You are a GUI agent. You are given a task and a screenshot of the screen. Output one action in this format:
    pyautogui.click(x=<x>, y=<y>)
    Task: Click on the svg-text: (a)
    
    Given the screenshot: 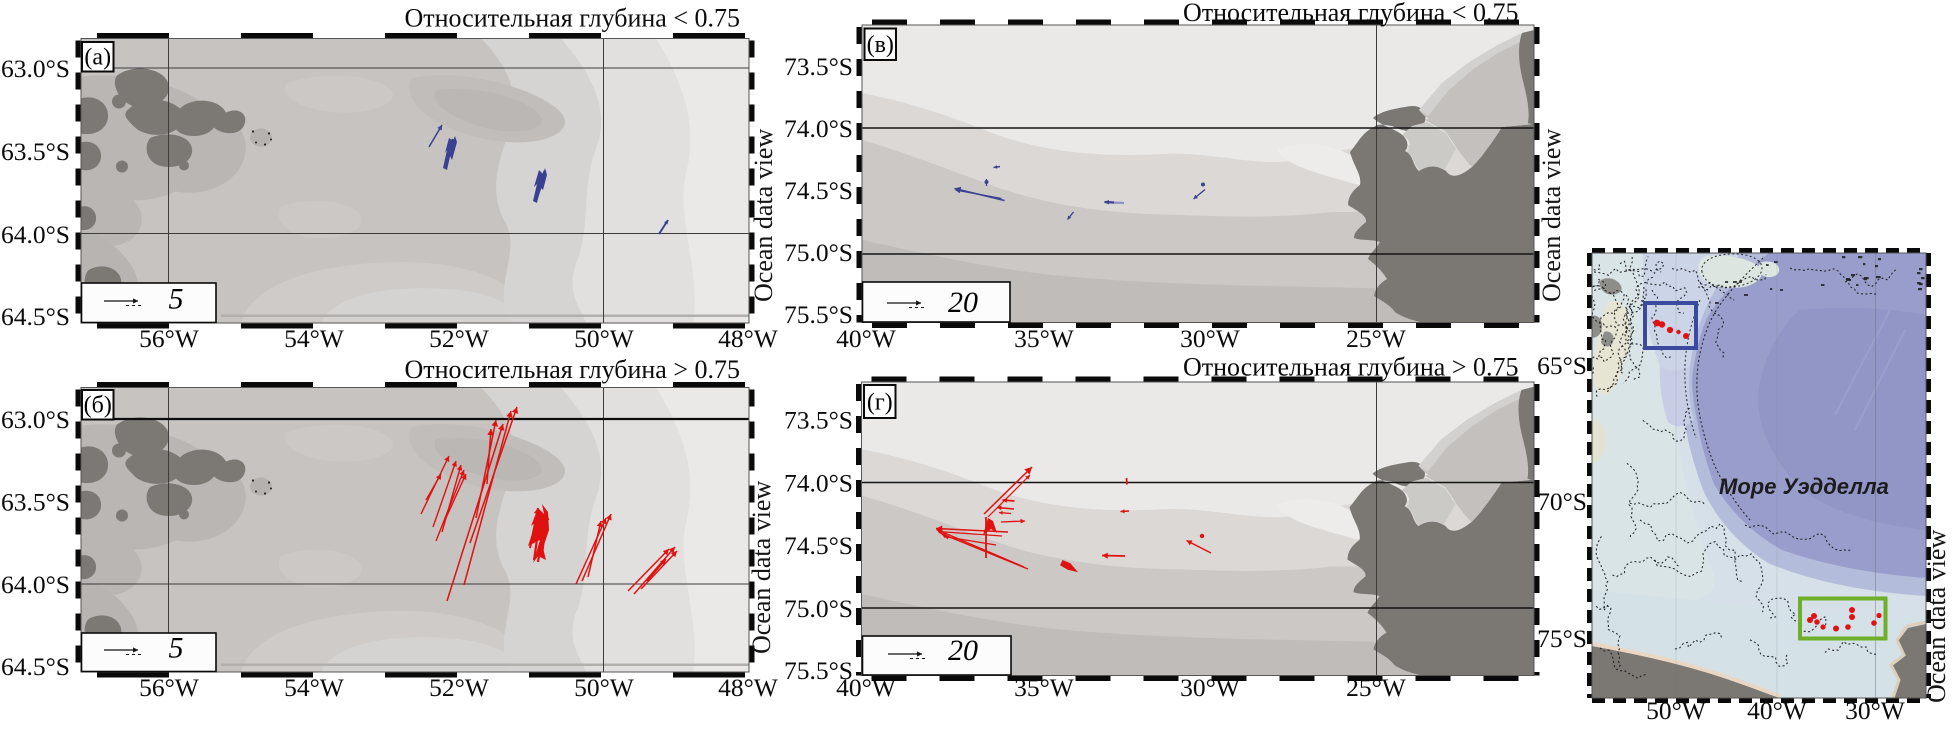 What is the action you would take?
    pyautogui.click(x=97, y=58)
    